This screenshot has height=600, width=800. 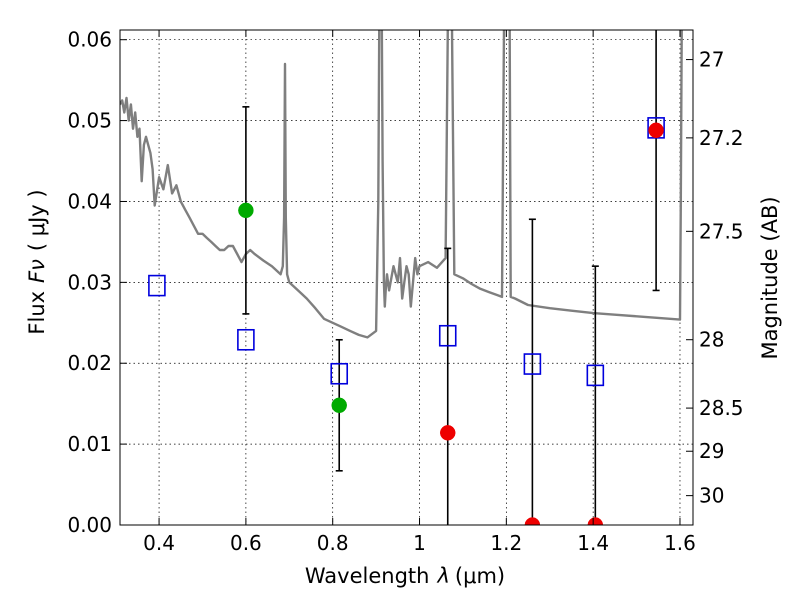 I want to click on mag-tick-label: 27, so click(x=711, y=60).